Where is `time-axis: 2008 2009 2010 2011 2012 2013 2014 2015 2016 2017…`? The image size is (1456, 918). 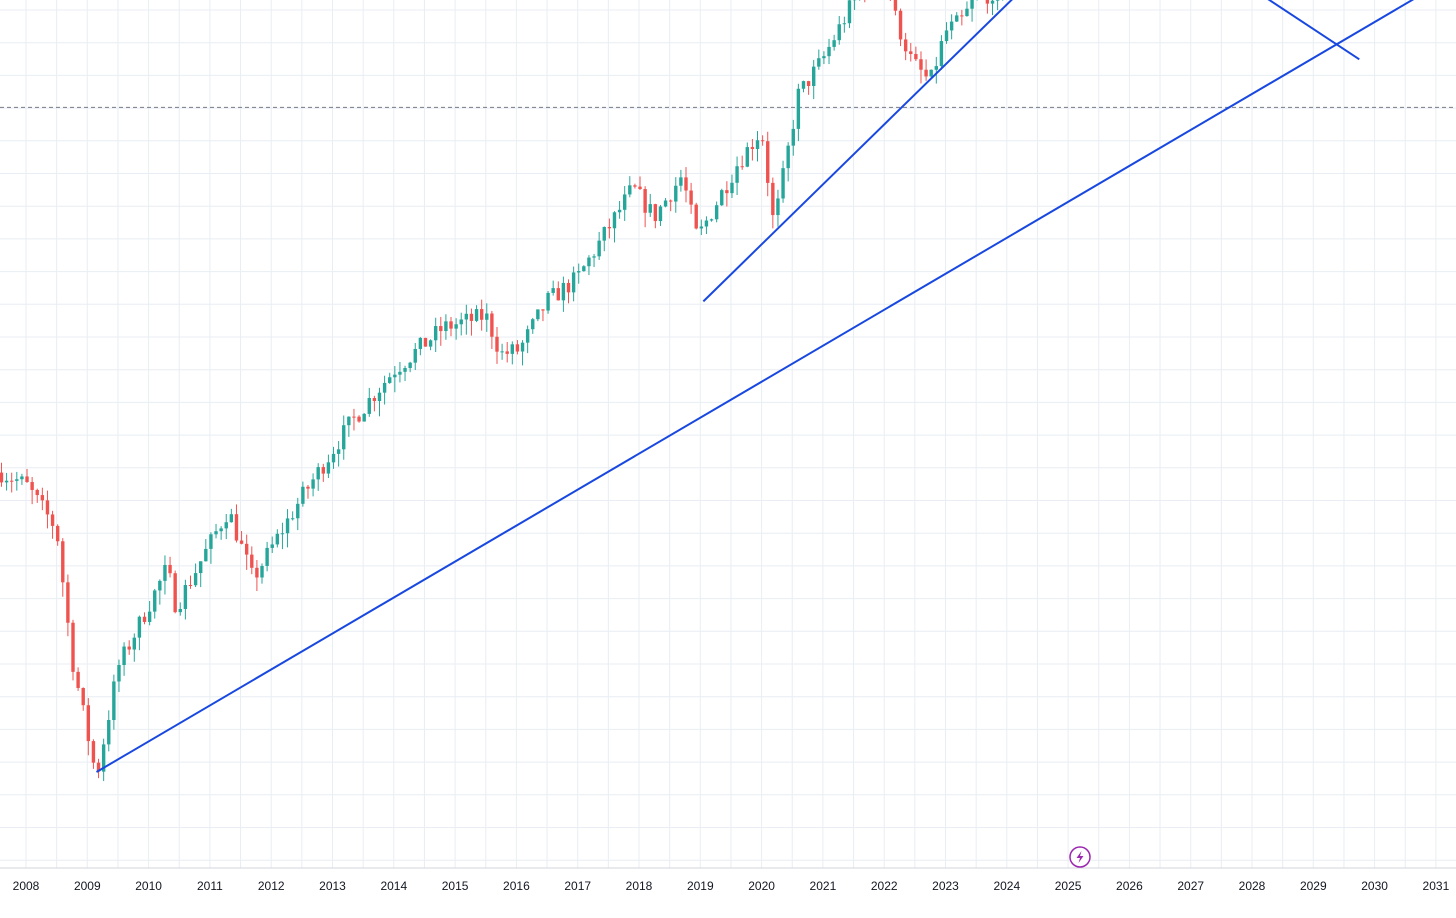
time-axis: 2008 2009 2010 2011 2012 2013 2014 2015 2016 2017… is located at coordinates (731, 886).